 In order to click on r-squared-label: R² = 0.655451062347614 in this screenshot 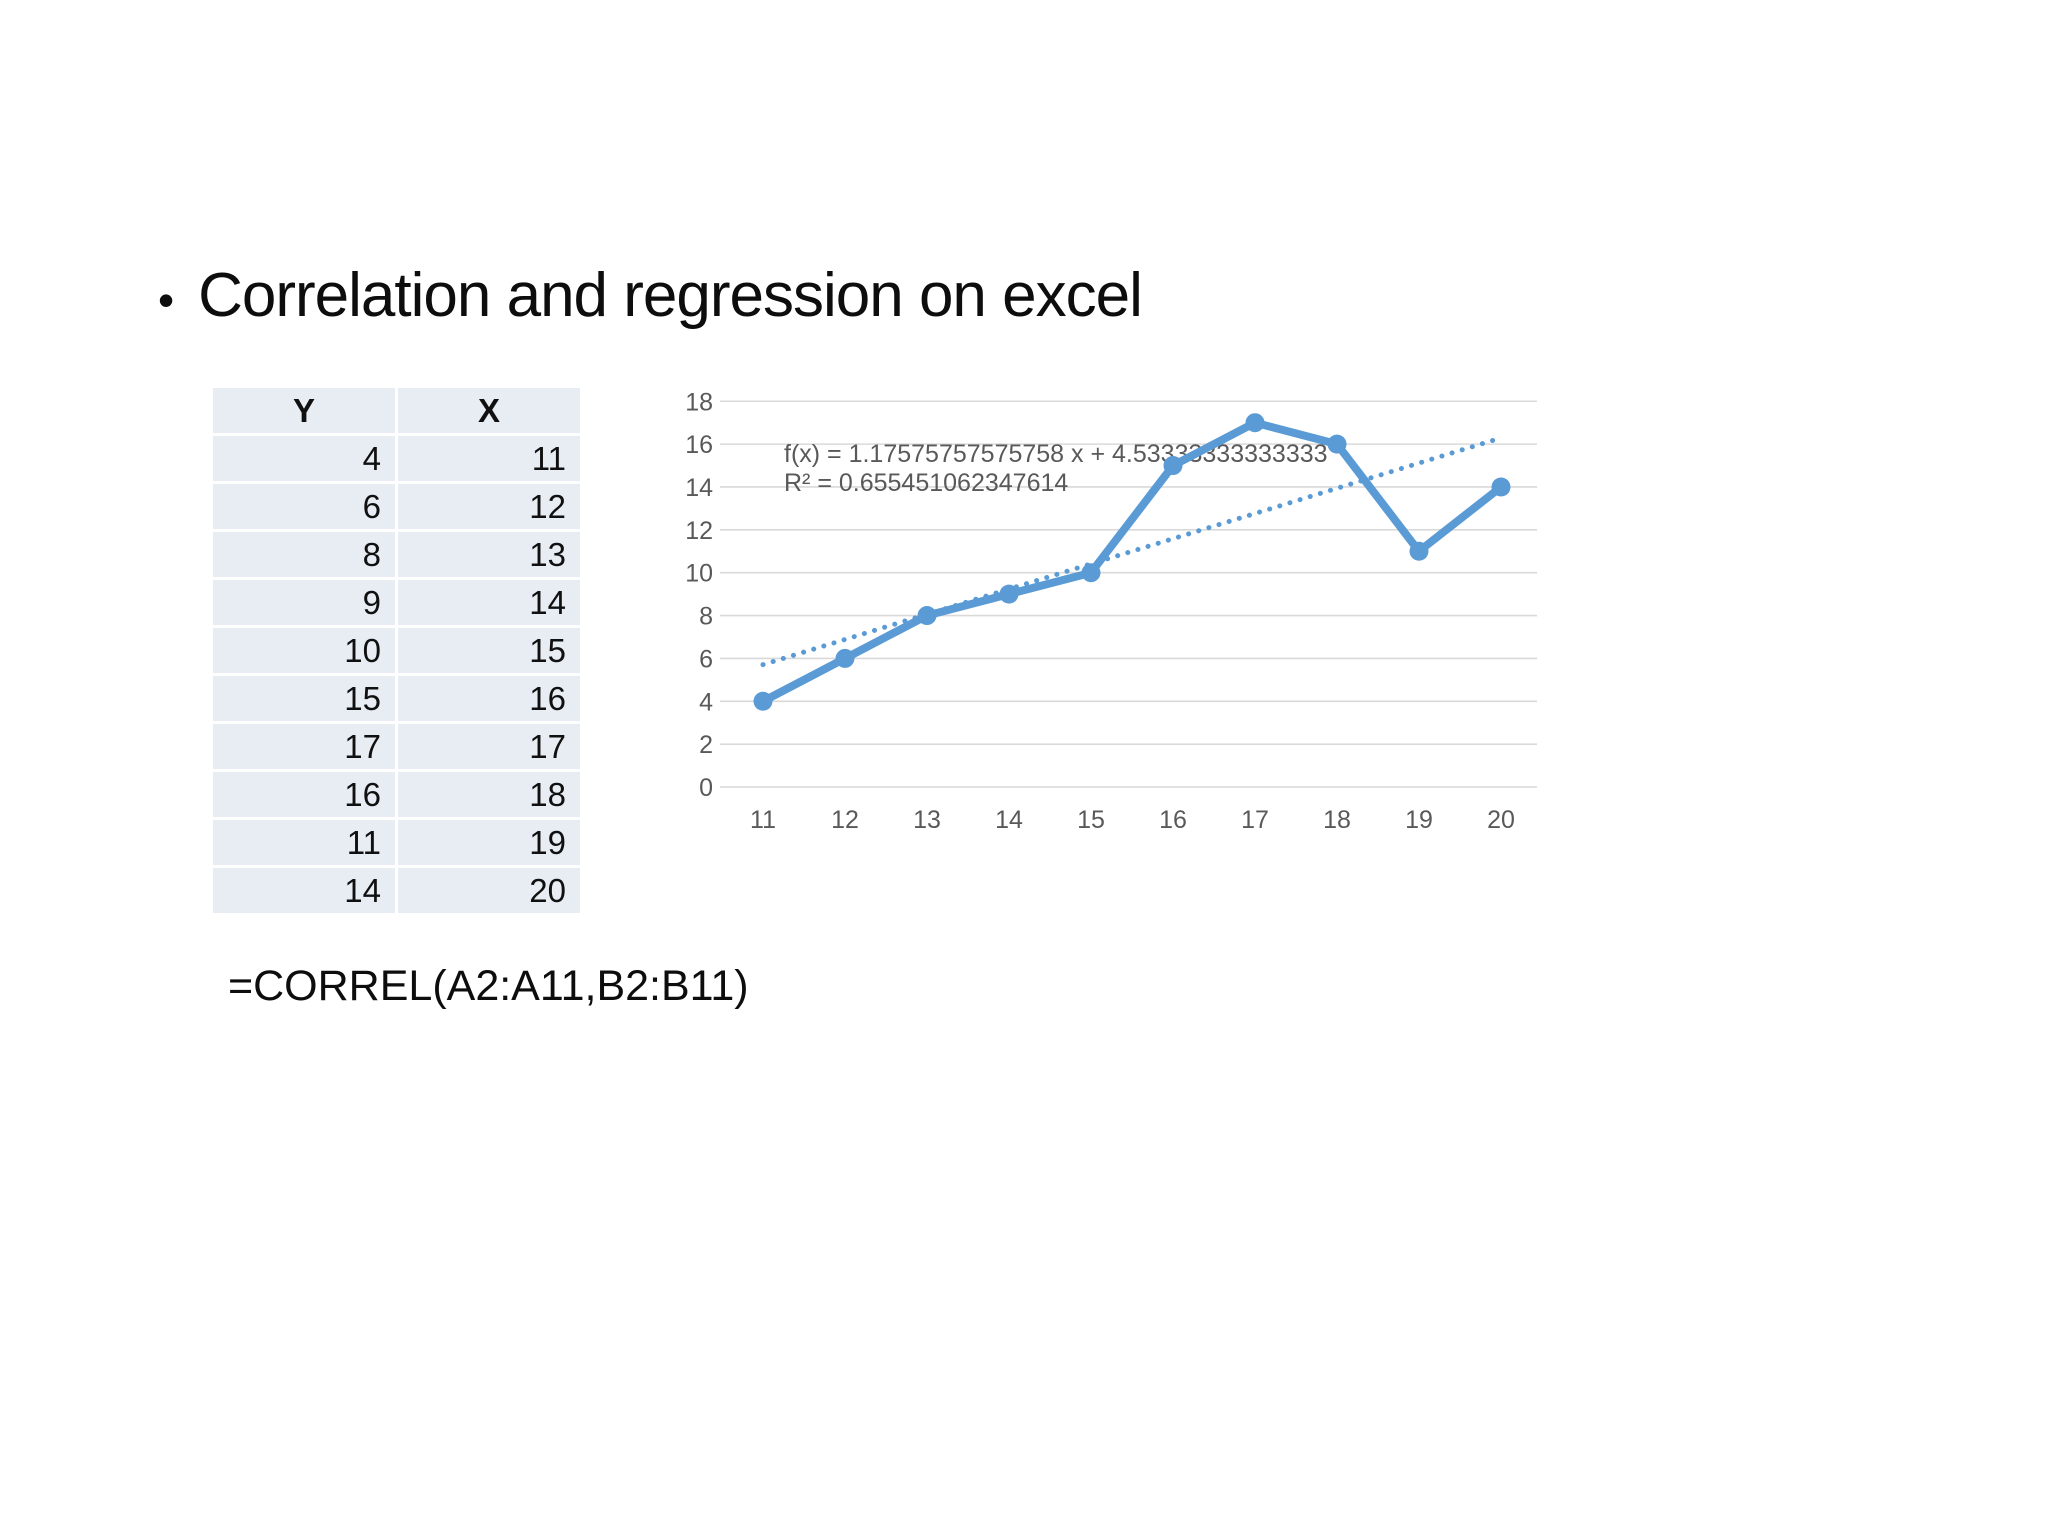, I will do `click(926, 483)`.